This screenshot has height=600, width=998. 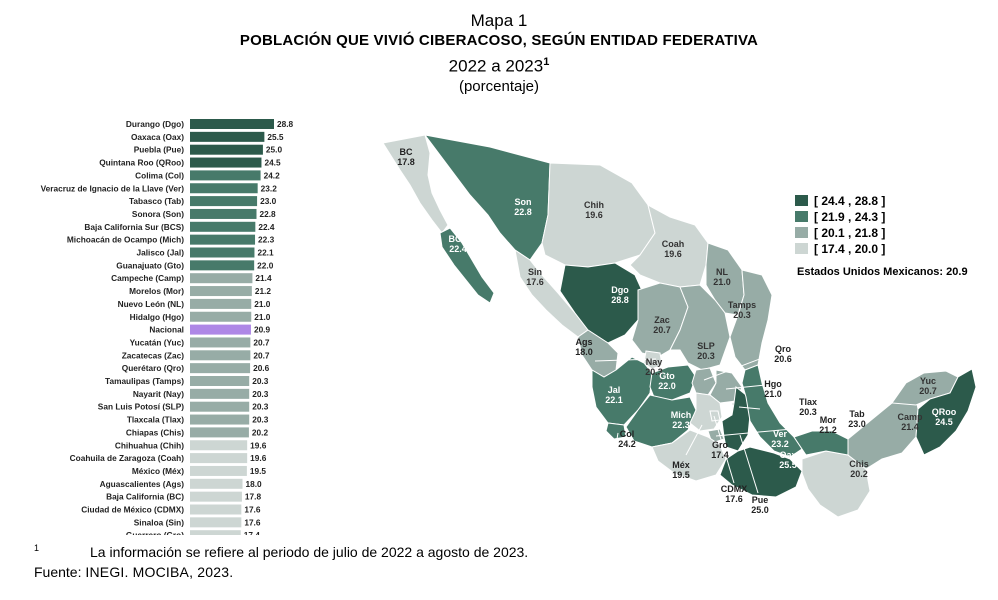 What do you see at coordinates (263, 278) in the screenshot?
I see `bar-value-label: 21.4` at bounding box center [263, 278].